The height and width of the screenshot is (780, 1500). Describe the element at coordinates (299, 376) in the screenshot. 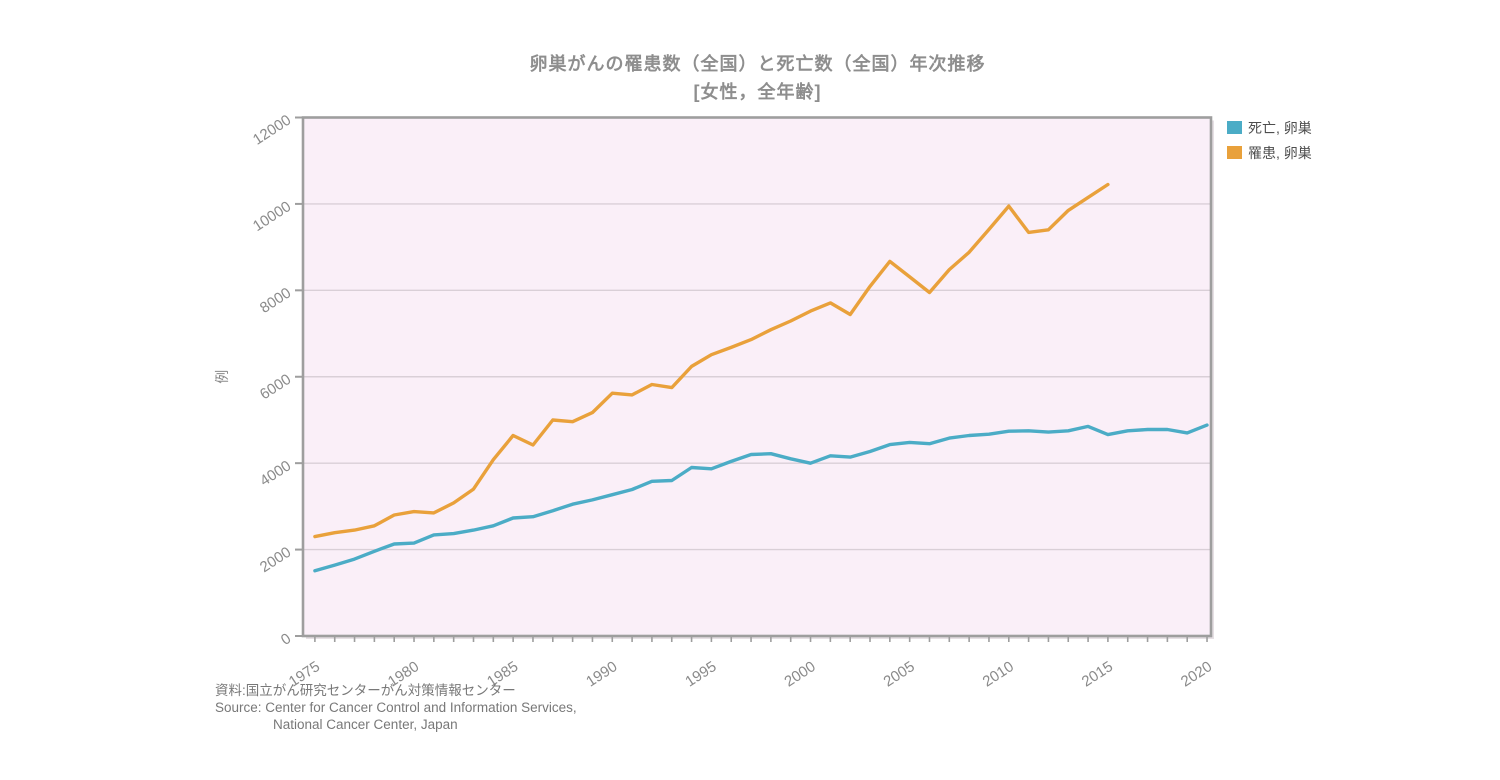

I see `y-axis-ticks` at that location.